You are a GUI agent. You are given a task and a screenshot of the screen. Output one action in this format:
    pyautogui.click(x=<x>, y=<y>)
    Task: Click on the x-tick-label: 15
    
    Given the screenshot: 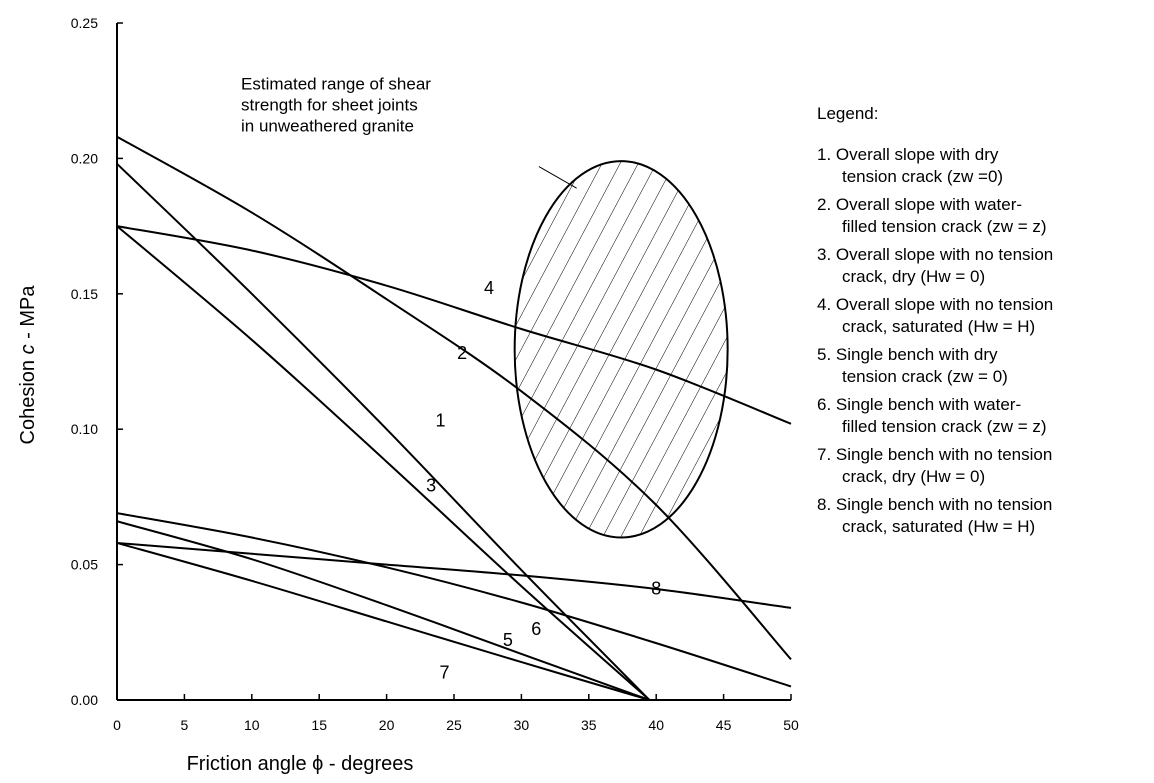 What is the action you would take?
    pyautogui.click(x=319, y=725)
    